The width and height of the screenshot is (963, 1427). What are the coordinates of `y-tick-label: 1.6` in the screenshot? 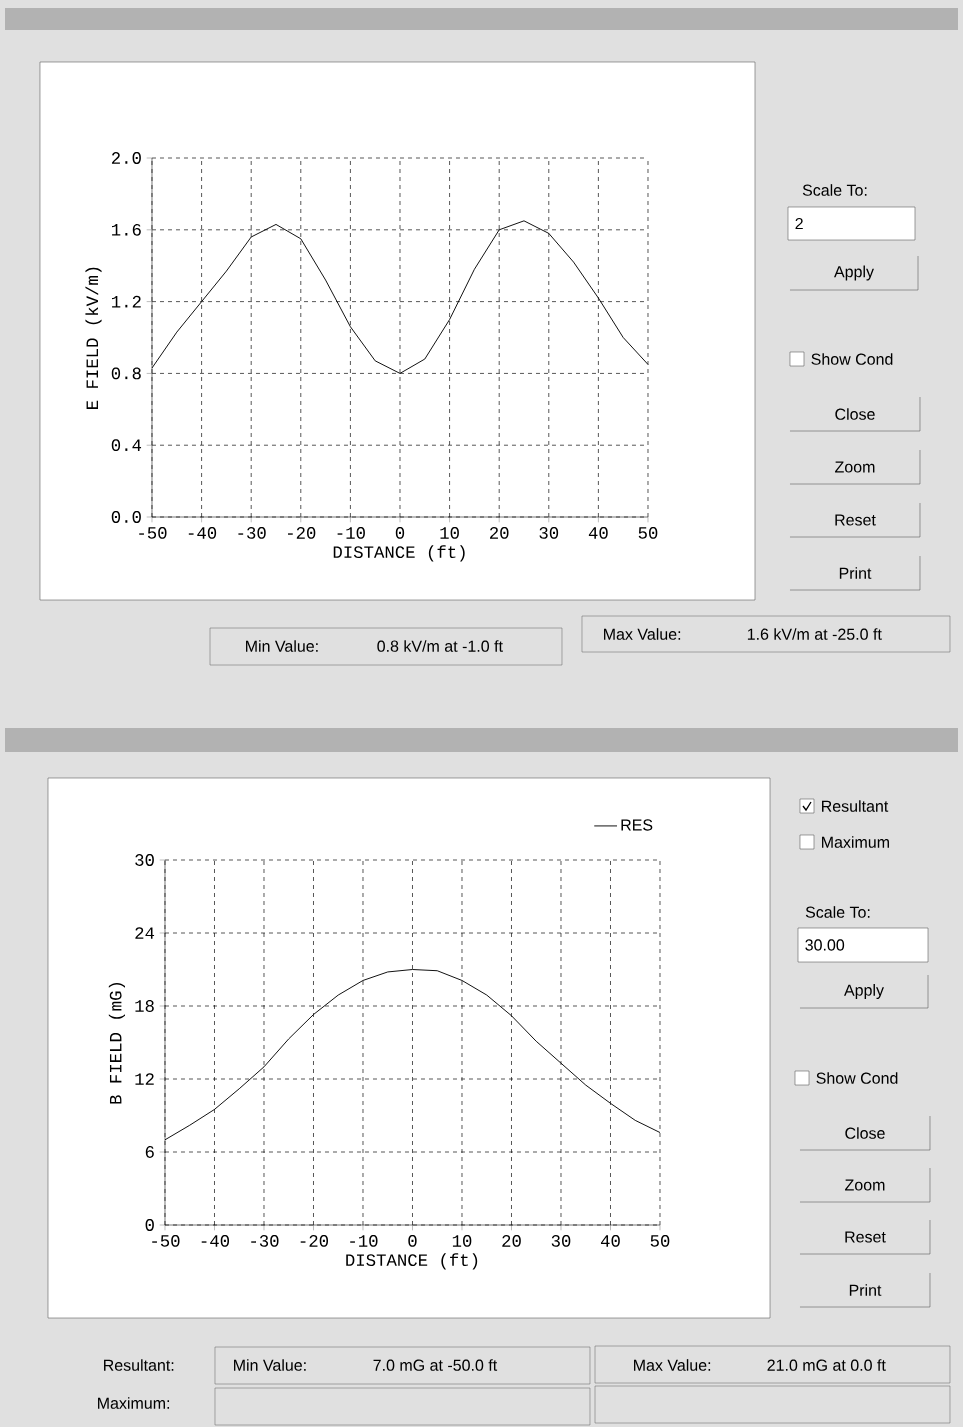 It's located at (126, 229).